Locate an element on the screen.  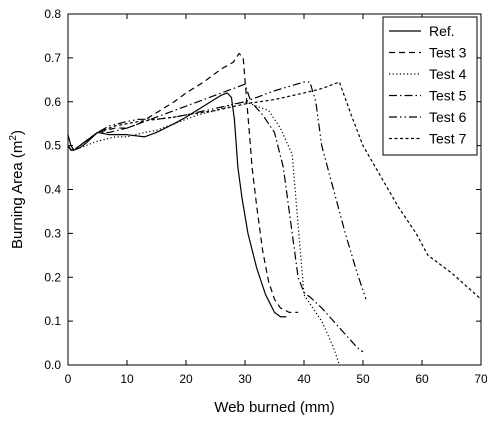
legend-label-test-6: Test 6 is located at coordinates (448, 117).